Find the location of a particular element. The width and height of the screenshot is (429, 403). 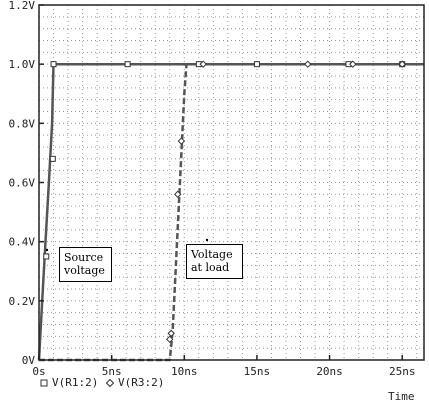

legend-square-marker is located at coordinates (44, 383).